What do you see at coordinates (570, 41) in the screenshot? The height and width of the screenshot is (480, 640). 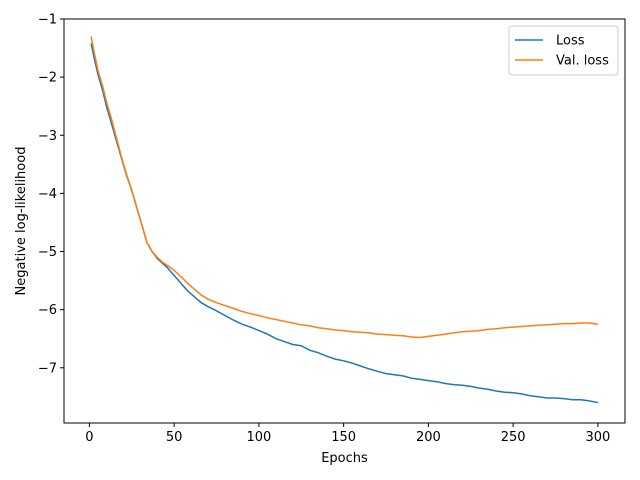 I see `legend-label: Loss` at bounding box center [570, 41].